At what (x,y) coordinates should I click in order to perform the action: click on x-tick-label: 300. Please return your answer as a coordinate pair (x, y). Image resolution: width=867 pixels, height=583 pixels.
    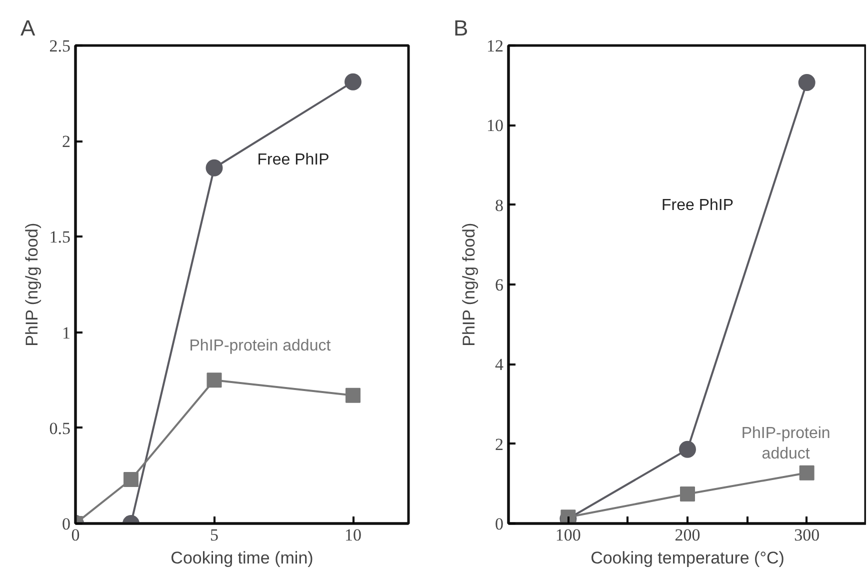
    Looking at the image, I should click on (807, 535).